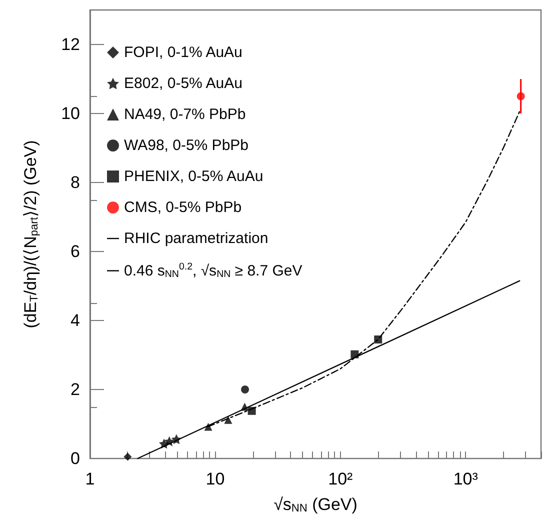 The image size is (549, 519). What do you see at coordinates (183, 52) in the screenshot?
I see `legend-label: FOPI, 0-1% AuAu` at bounding box center [183, 52].